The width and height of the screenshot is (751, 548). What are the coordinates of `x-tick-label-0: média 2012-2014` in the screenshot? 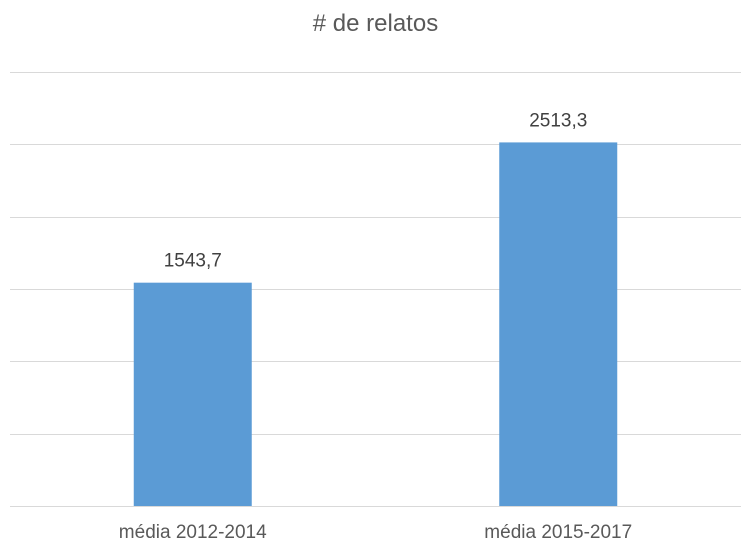 It's located at (193, 532).